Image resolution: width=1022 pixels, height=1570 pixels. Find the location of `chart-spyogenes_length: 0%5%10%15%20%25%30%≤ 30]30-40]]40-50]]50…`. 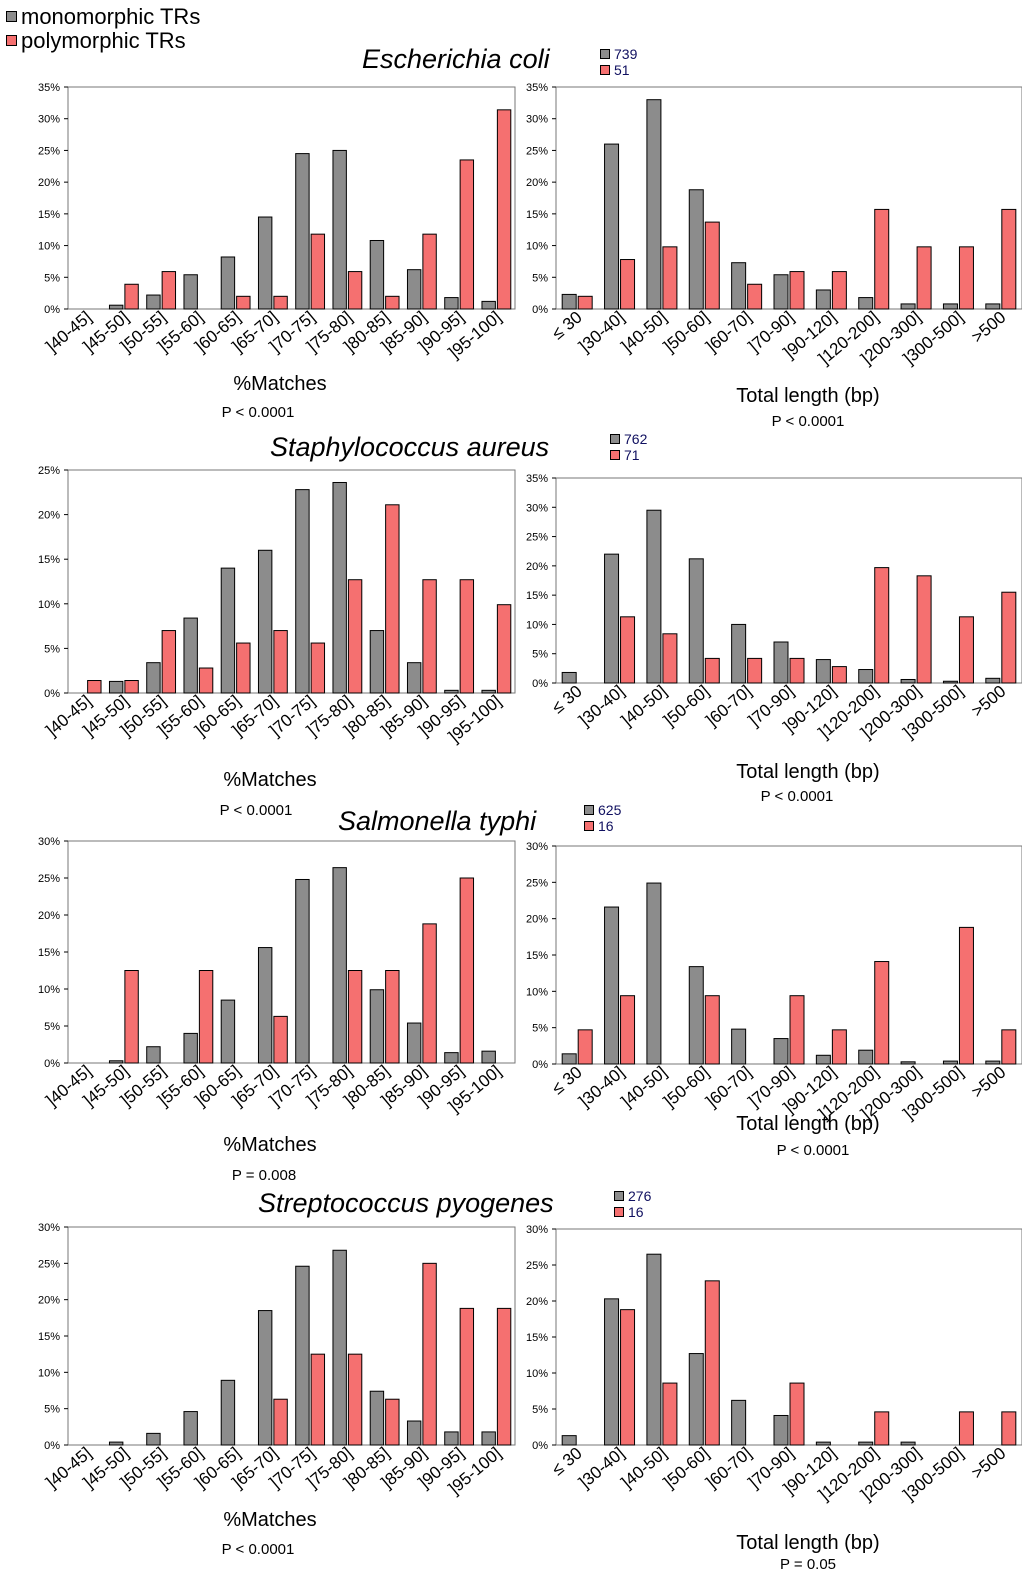

chart-spyogenes_length: 0%5%10%15%20%25%30%≤ 30]30-40]]40-50]]50… is located at coordinates (774, 1397).